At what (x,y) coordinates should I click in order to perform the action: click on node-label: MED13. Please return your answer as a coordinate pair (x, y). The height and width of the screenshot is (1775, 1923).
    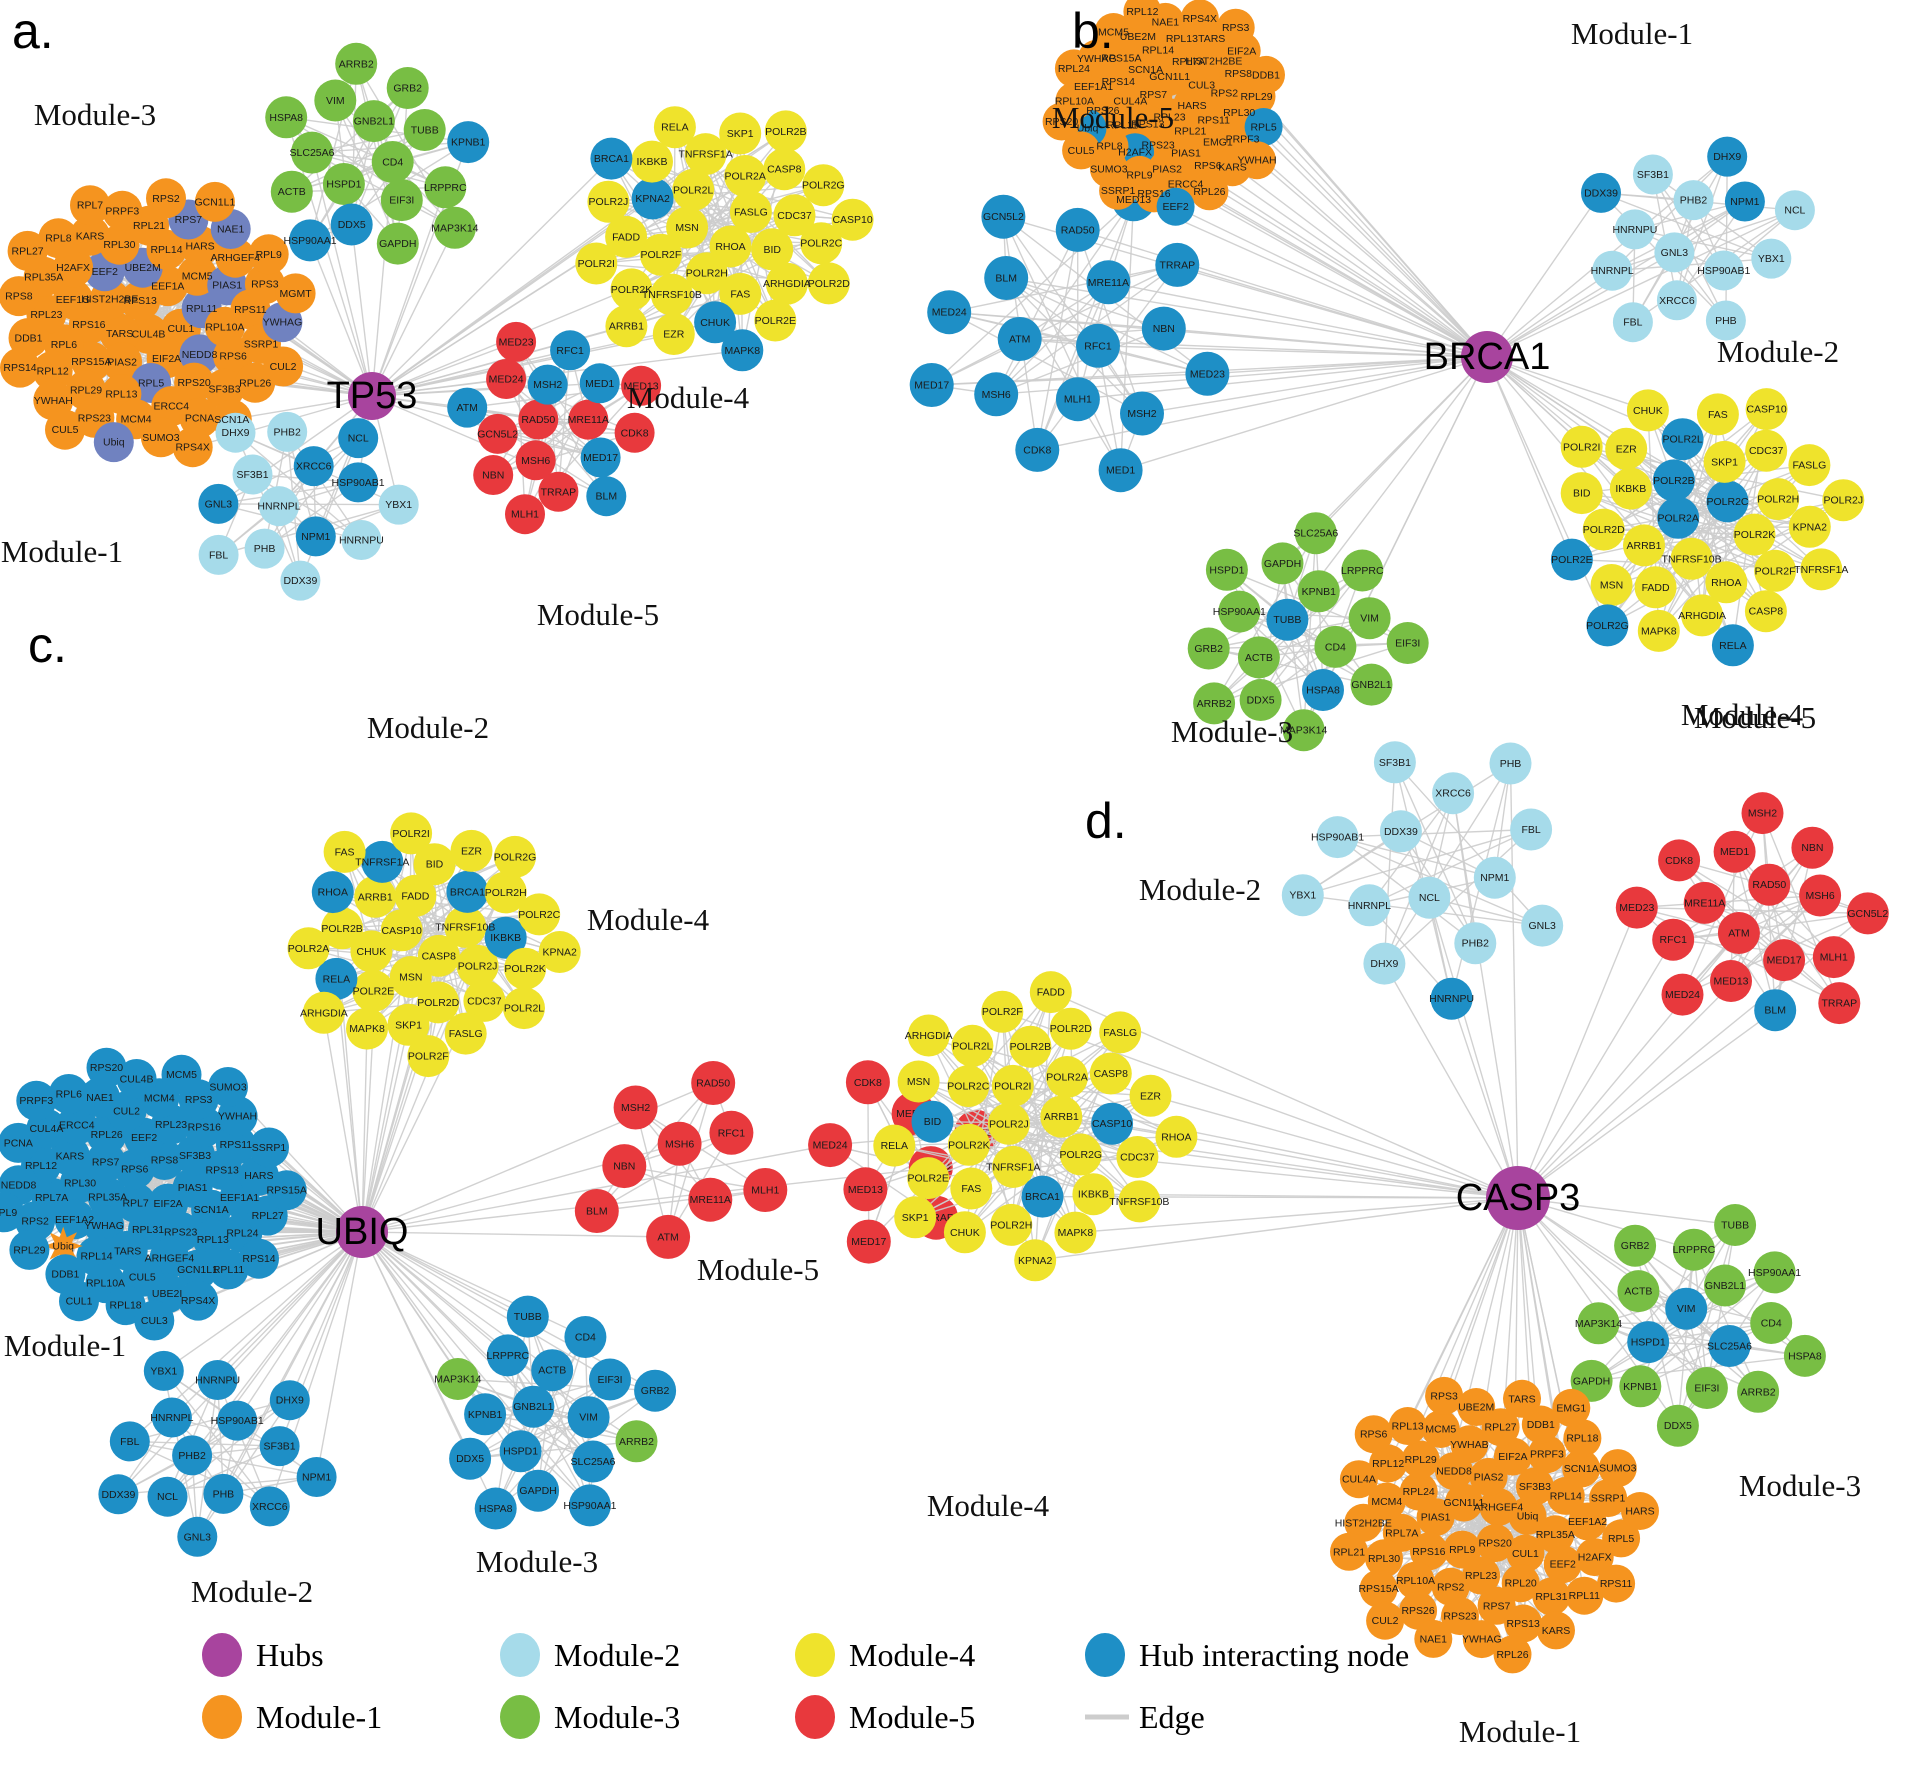
    Looking at the image, I should click on (865, 1190).